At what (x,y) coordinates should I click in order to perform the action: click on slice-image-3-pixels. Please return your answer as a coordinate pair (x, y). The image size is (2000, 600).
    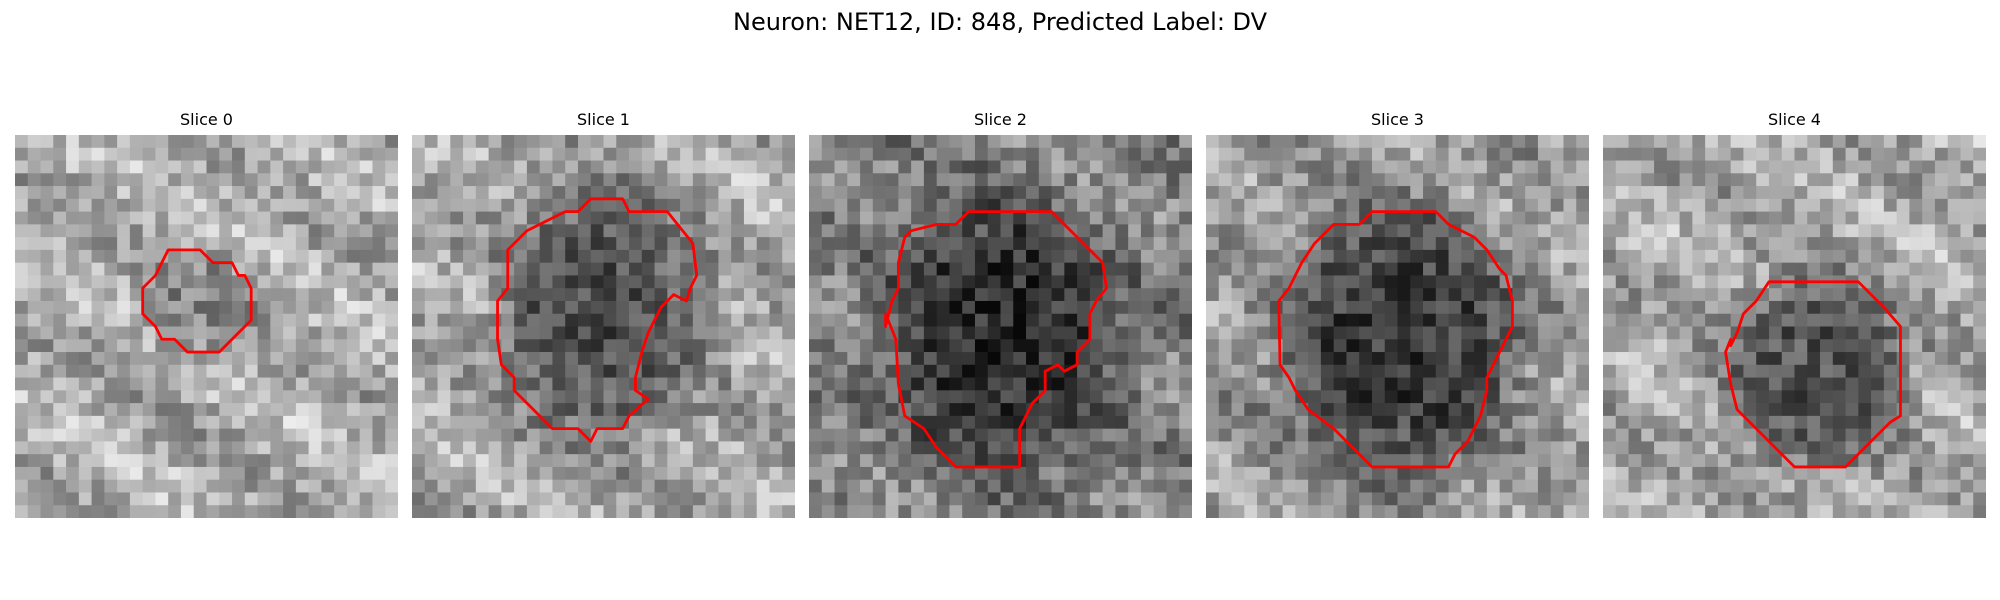
    Looking at the image, I should click on (1397, 326).